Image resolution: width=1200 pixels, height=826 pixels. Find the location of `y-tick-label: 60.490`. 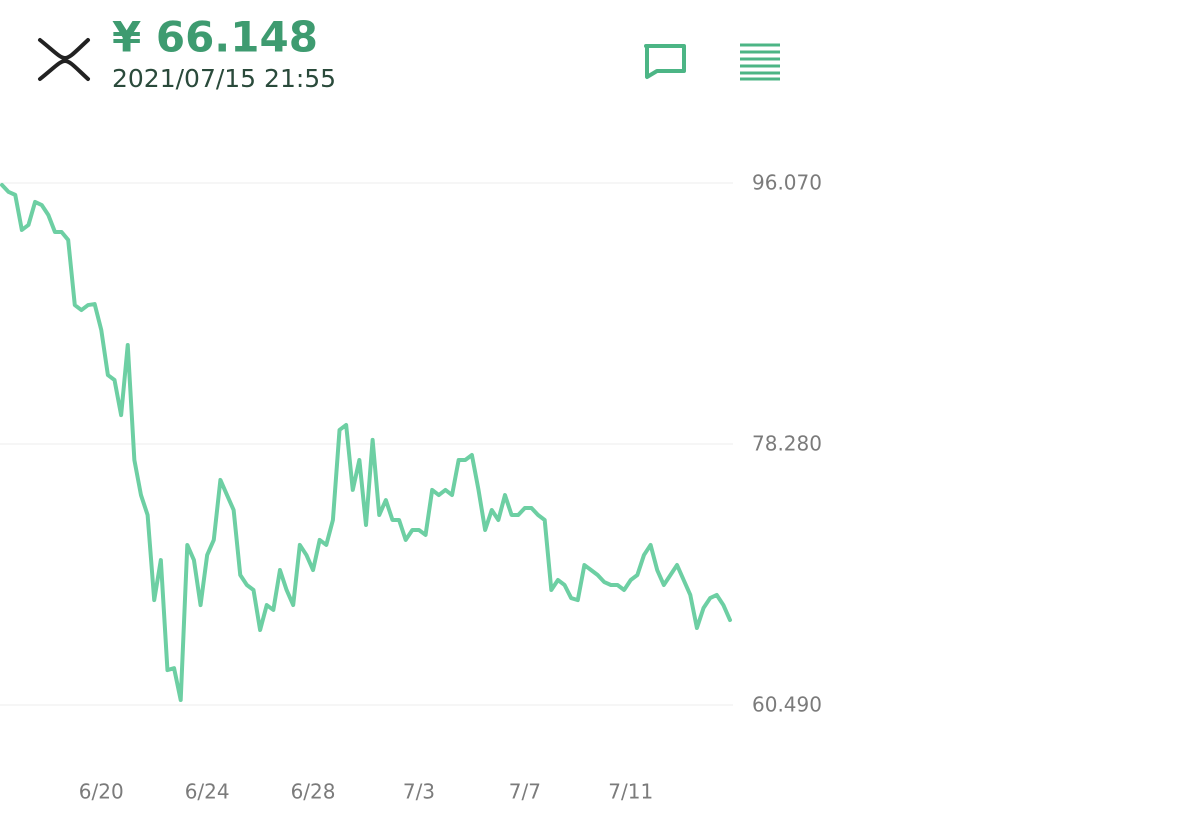

y-tick-label: 60.490 is located at coordinates (787, 705).